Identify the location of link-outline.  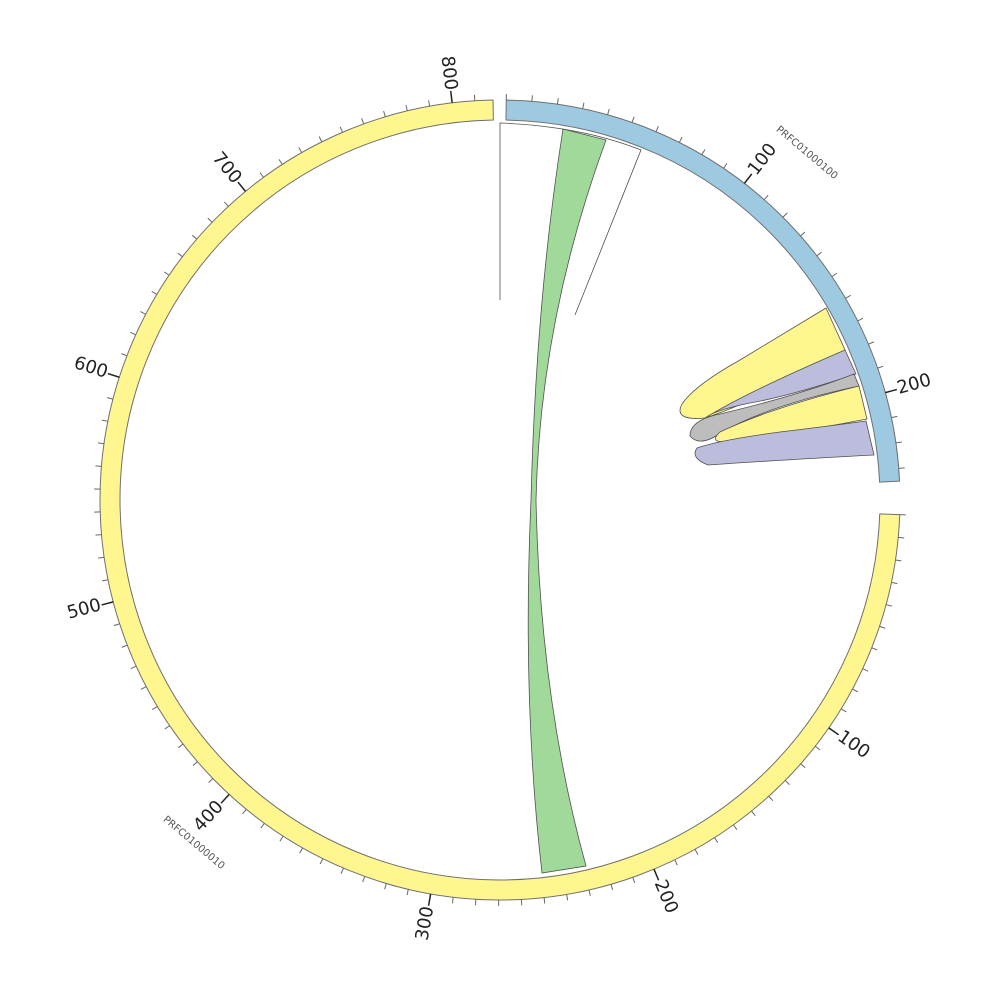
(570, 219).